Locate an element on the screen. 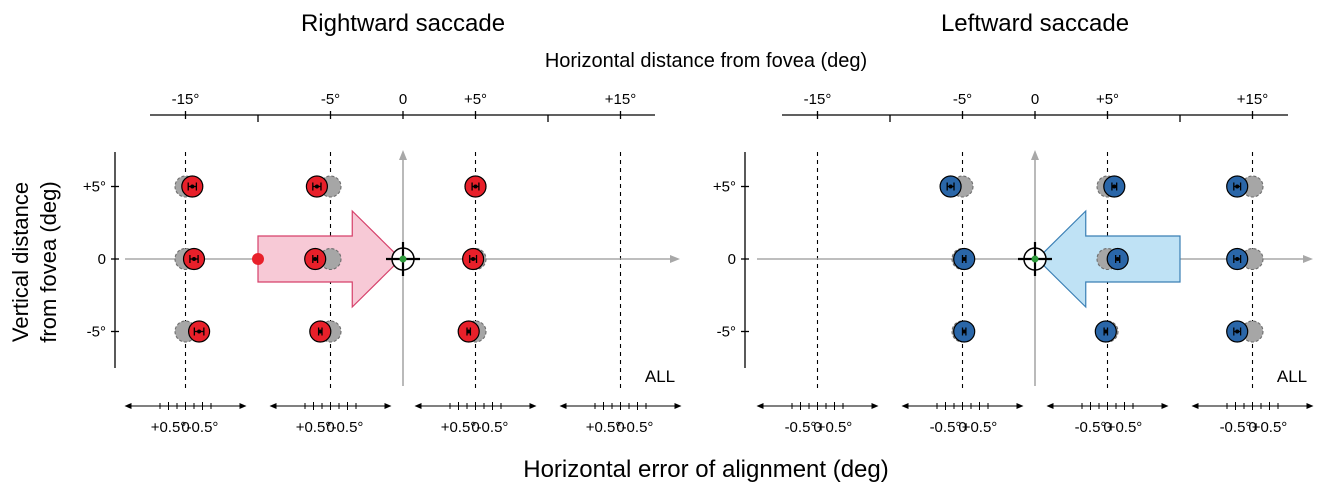 This screenshot has width=1323, height=489. panel-title: Rightward saccade is located at coordinates (403, 23).